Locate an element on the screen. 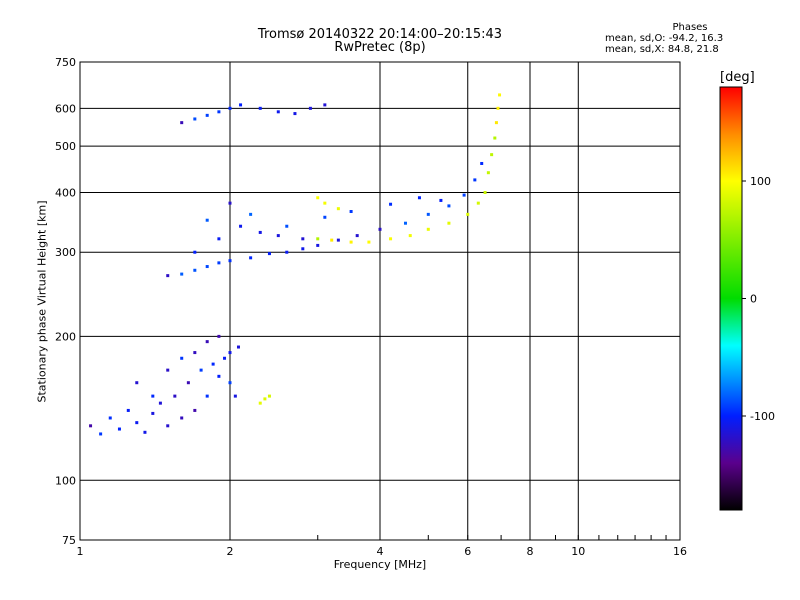 The height and width of the screenshot is (600, 800). colorbar-gradient is located at coordinates (731, 298).